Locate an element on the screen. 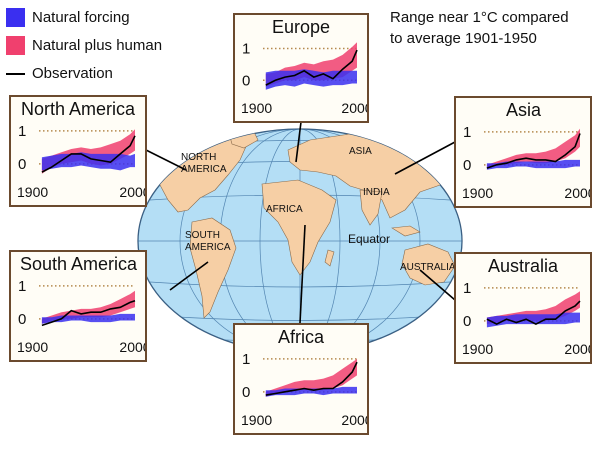 This screenshot has width=600, height=449. africa-y-tick-1: 1 is located at coordinates (246, 359).